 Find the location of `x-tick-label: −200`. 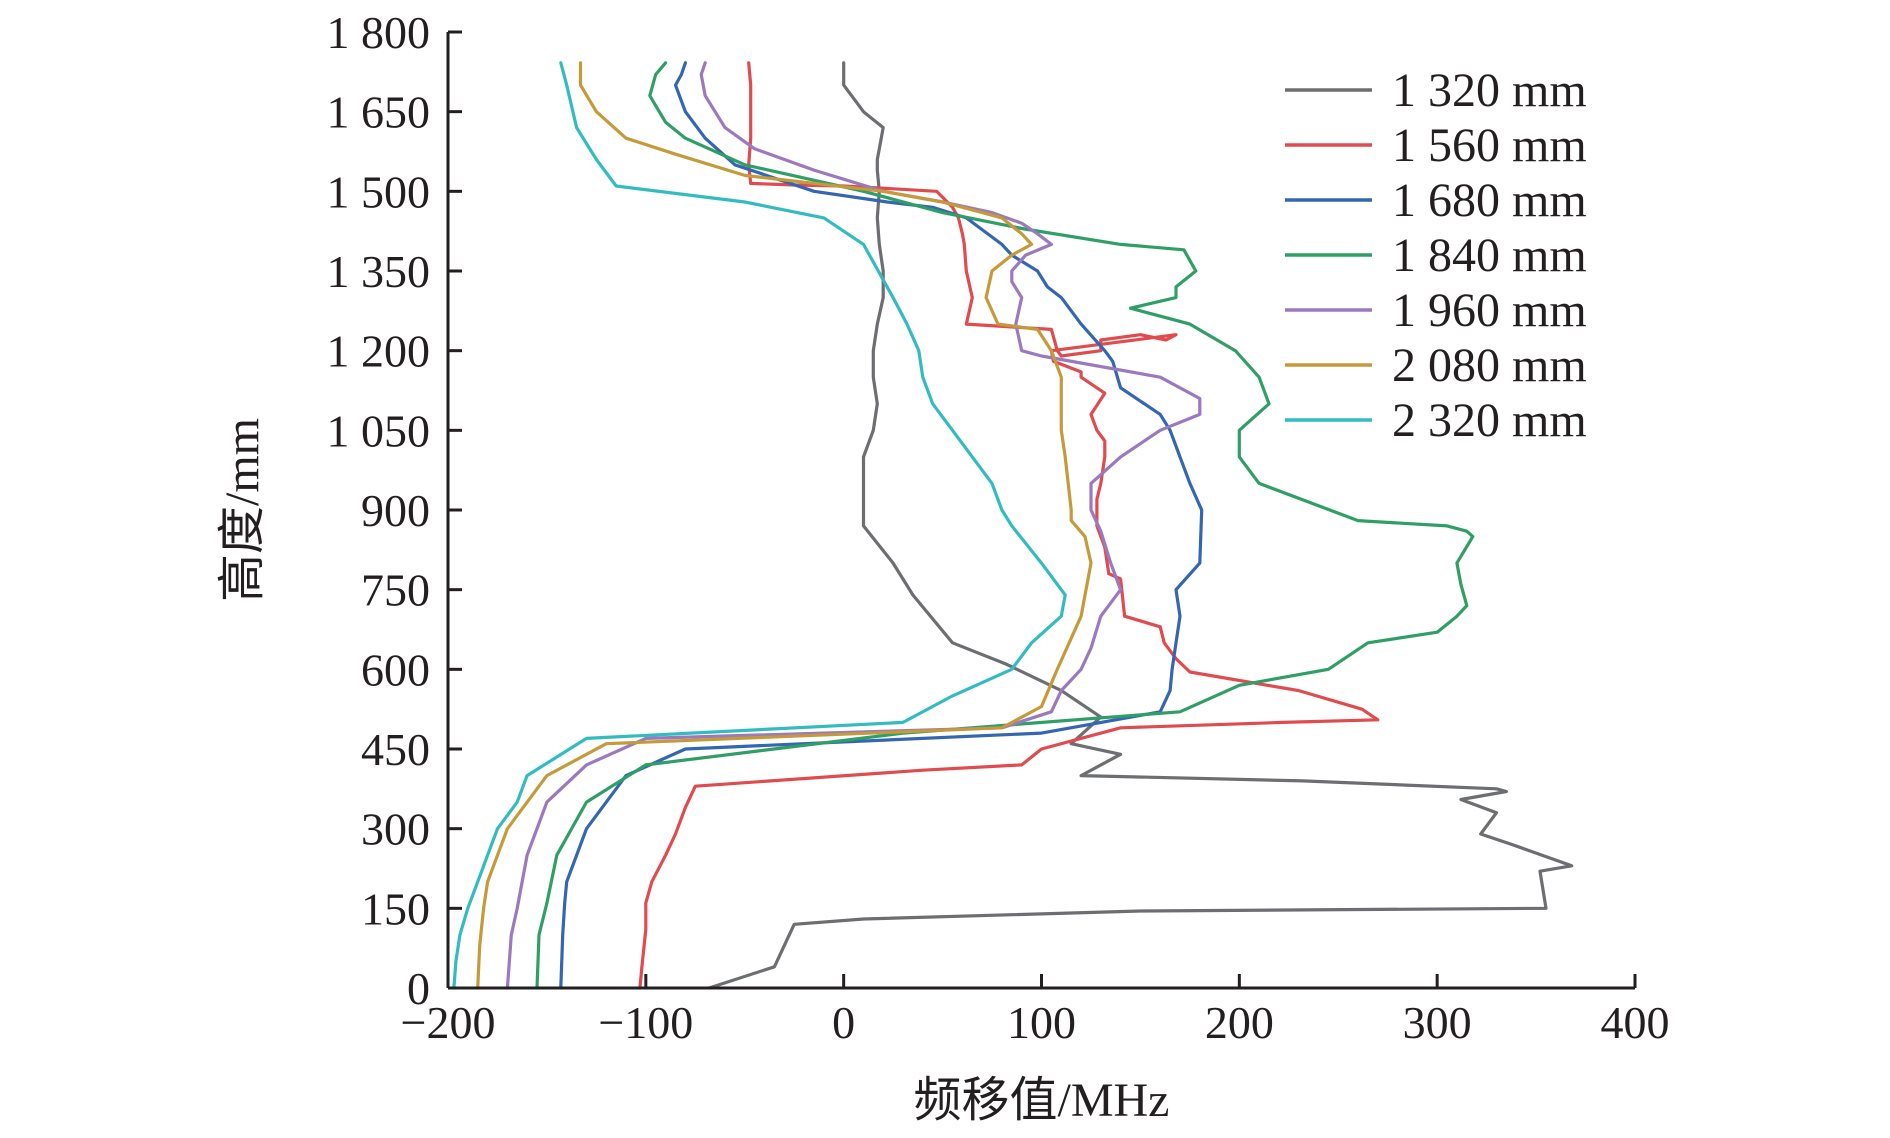

x-tick-label: −200 is located at coordinates (448, 1022).